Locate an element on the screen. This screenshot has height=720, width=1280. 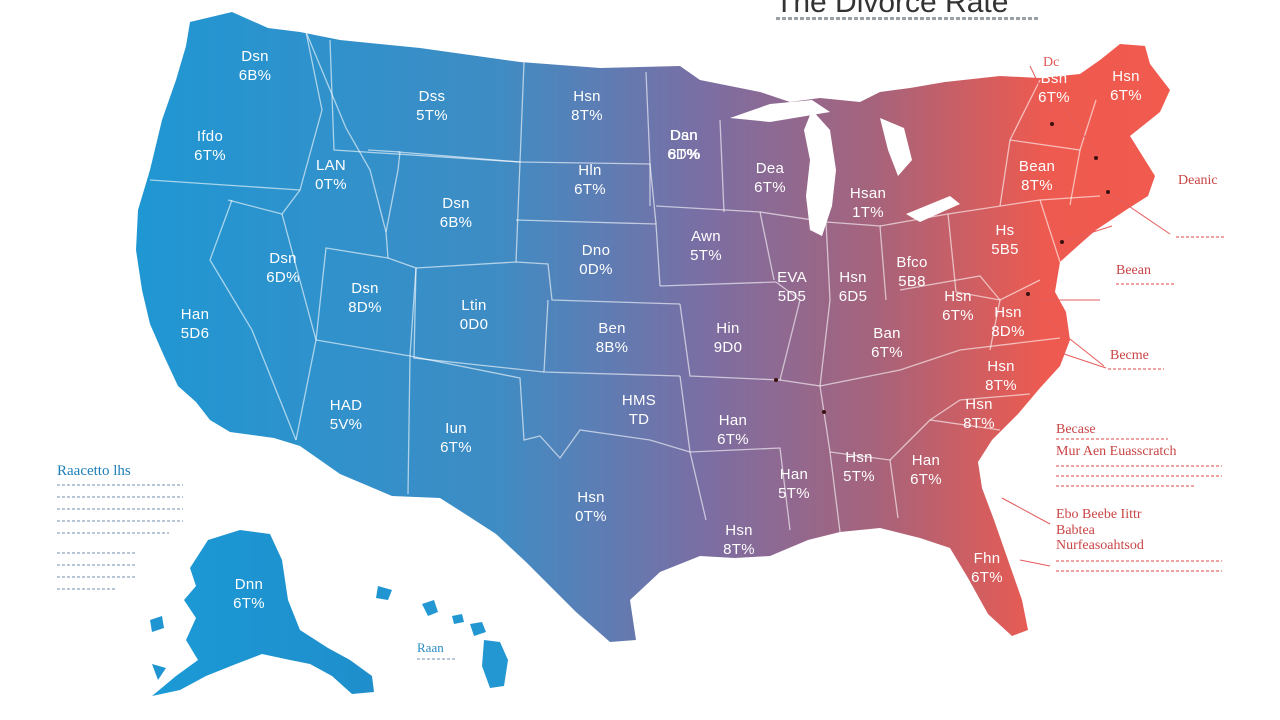
state-label: Bfco 5B8 is located at coordinates (911, 272).